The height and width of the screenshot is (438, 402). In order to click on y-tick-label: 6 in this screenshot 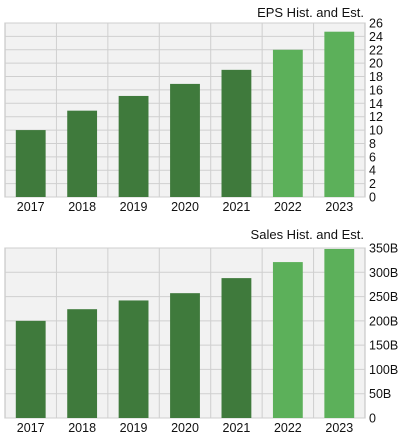, I will do `click(372, 157)`.